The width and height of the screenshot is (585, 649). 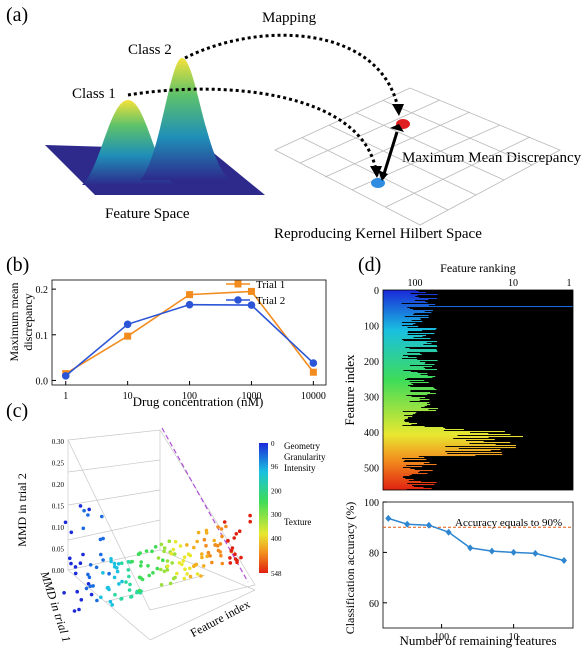 I want to click on class2-peak, so click(x=185, y=119).